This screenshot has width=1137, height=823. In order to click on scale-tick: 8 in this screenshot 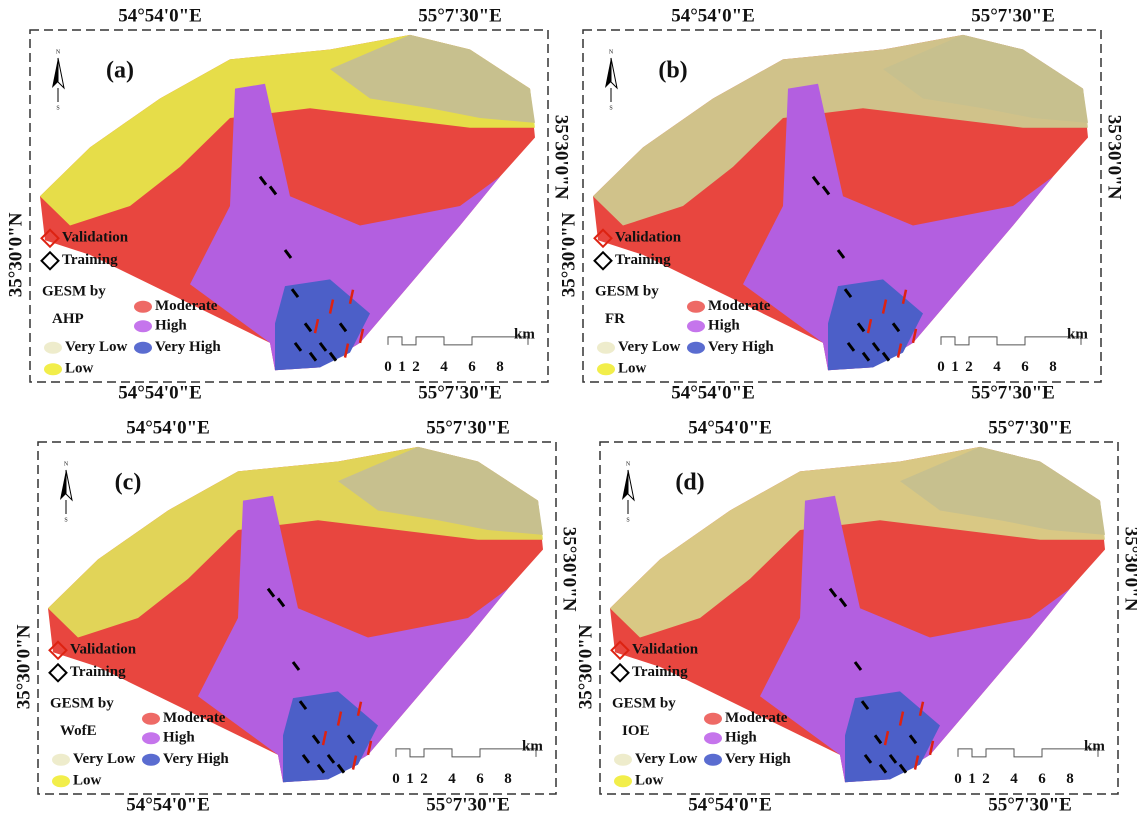, I will do `click(1070, 779)`.